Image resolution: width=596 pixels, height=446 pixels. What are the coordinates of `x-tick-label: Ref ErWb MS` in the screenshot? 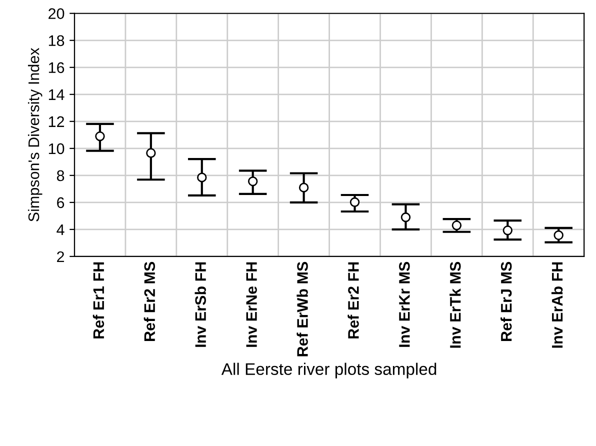 It's located at (302, 309).